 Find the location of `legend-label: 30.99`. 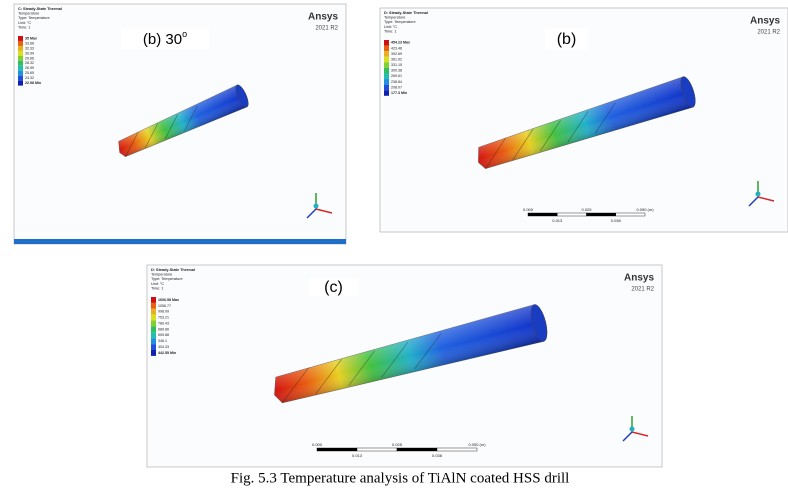

legend-label: 30.99 is located at coordinates (29, 53).